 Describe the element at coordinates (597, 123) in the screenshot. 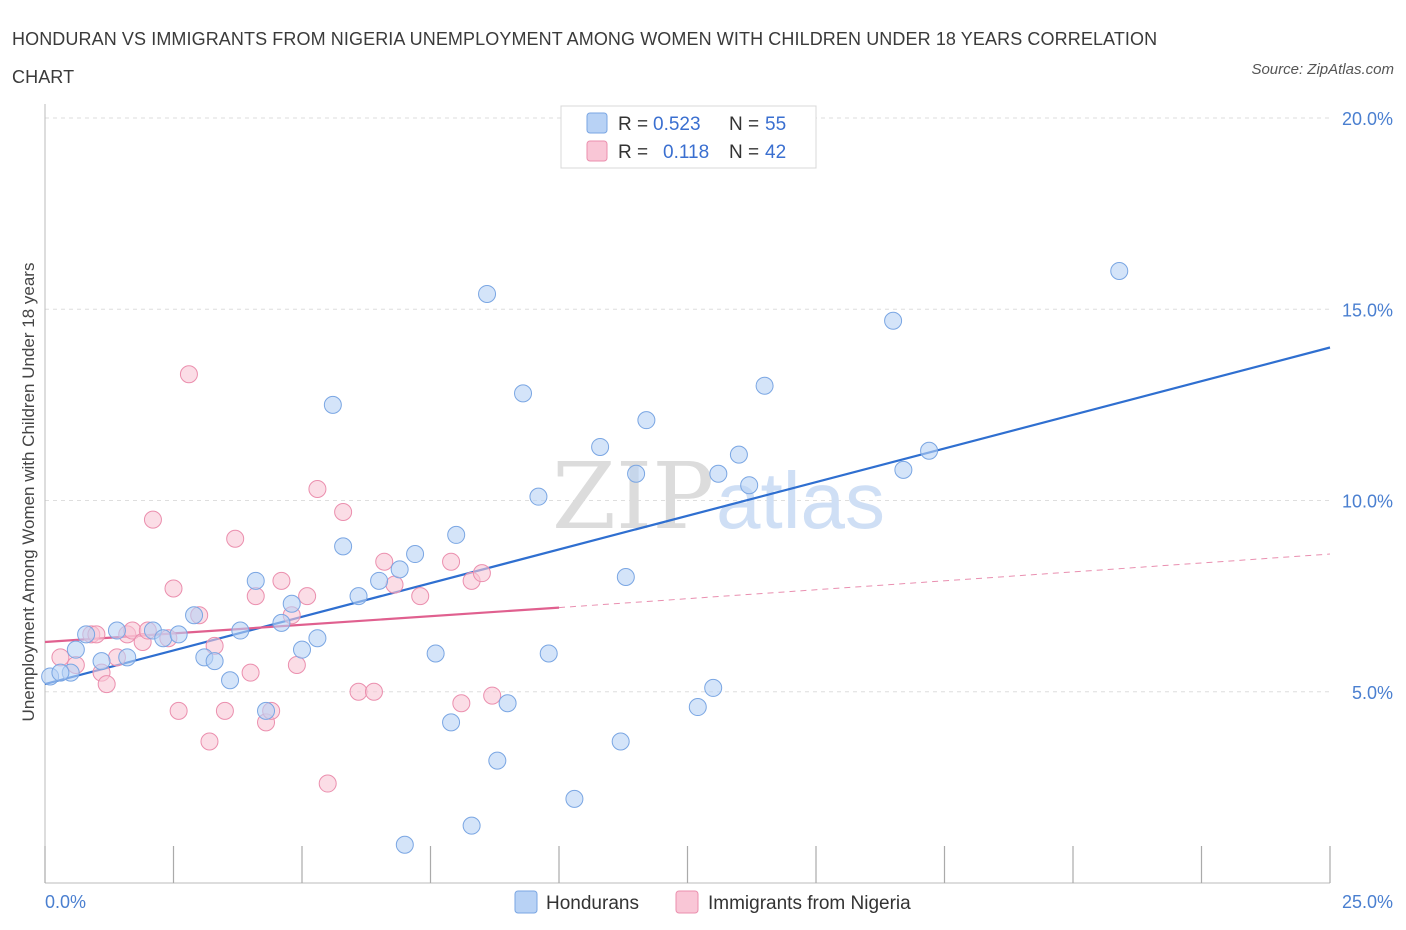

I see `legend-swatch-hondurans` at that location.